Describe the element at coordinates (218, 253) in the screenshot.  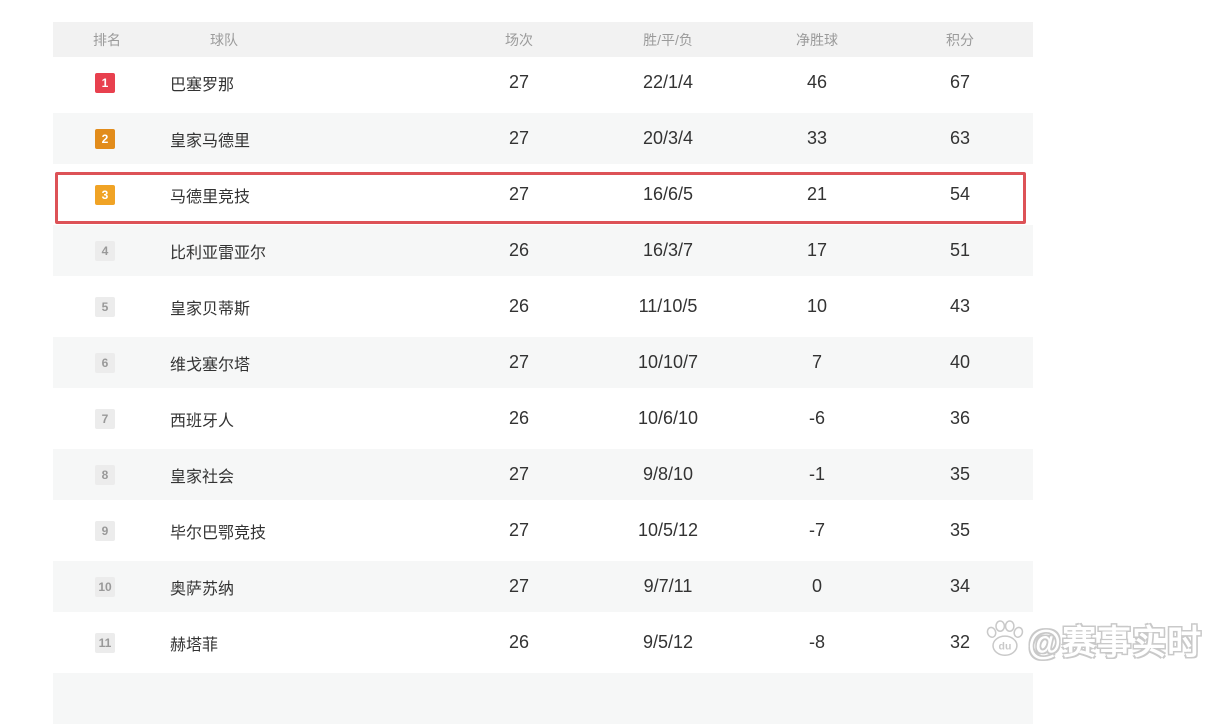
I see `team-name: 比利亚雷亚尔` at that location.